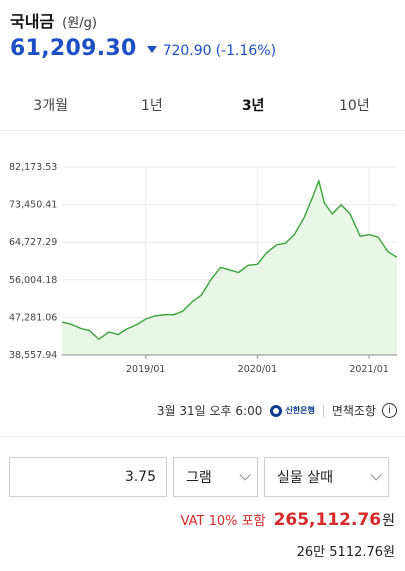 This screenshot has height=571, width=405. Describe the element at coordinates (257, 369) in the screenshot. I see `x-tick-label: 2020/01` at that location.